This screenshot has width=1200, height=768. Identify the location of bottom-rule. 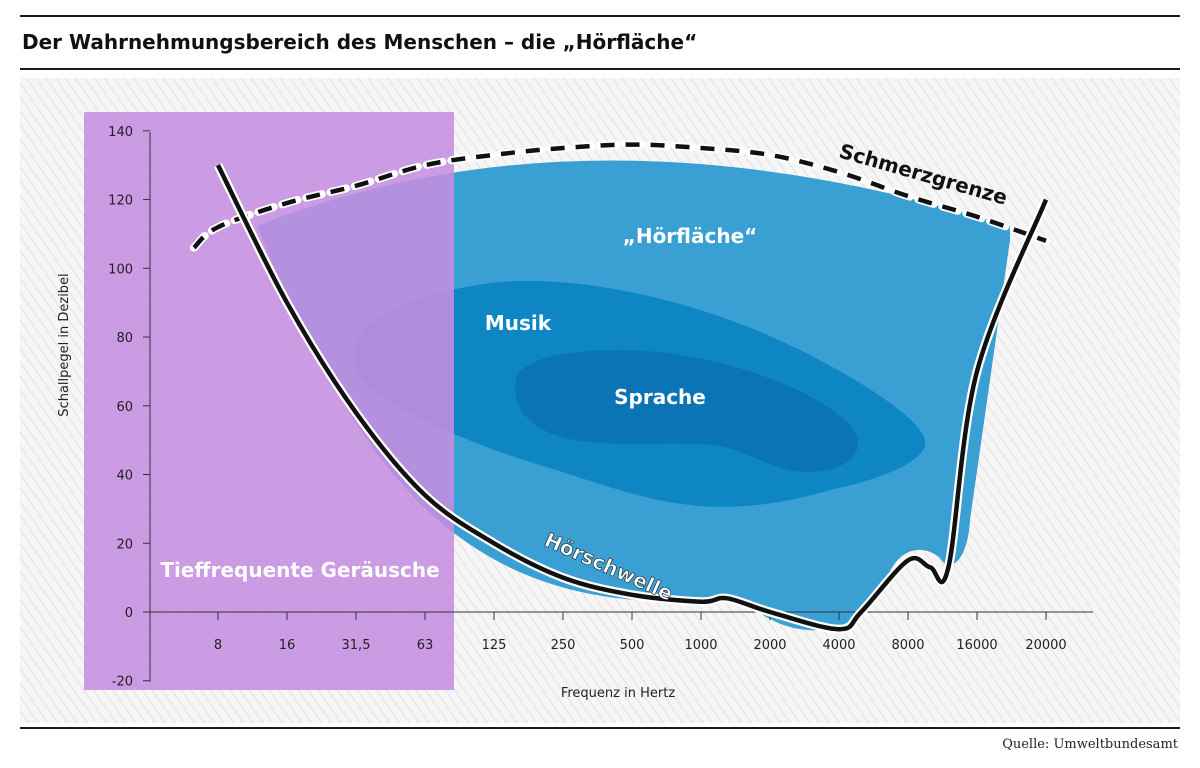
(600, 728).